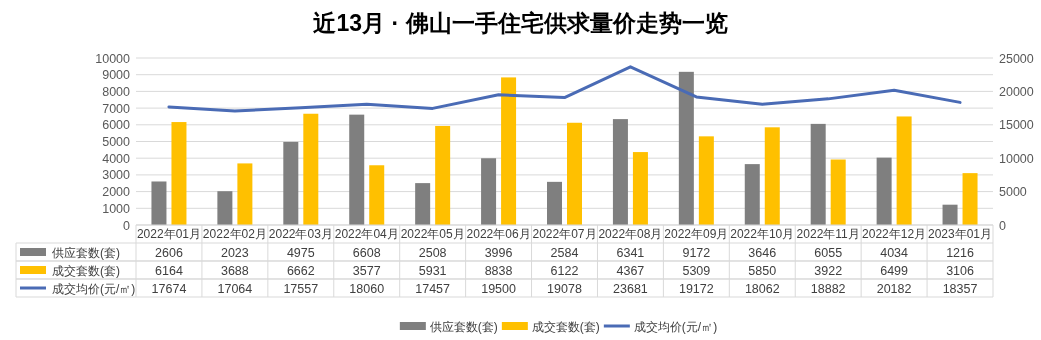 The image size is (1041, 340). Describe the element at coordinates (630, 288) in the screenshot. I see `data-label: 23681` at that location.